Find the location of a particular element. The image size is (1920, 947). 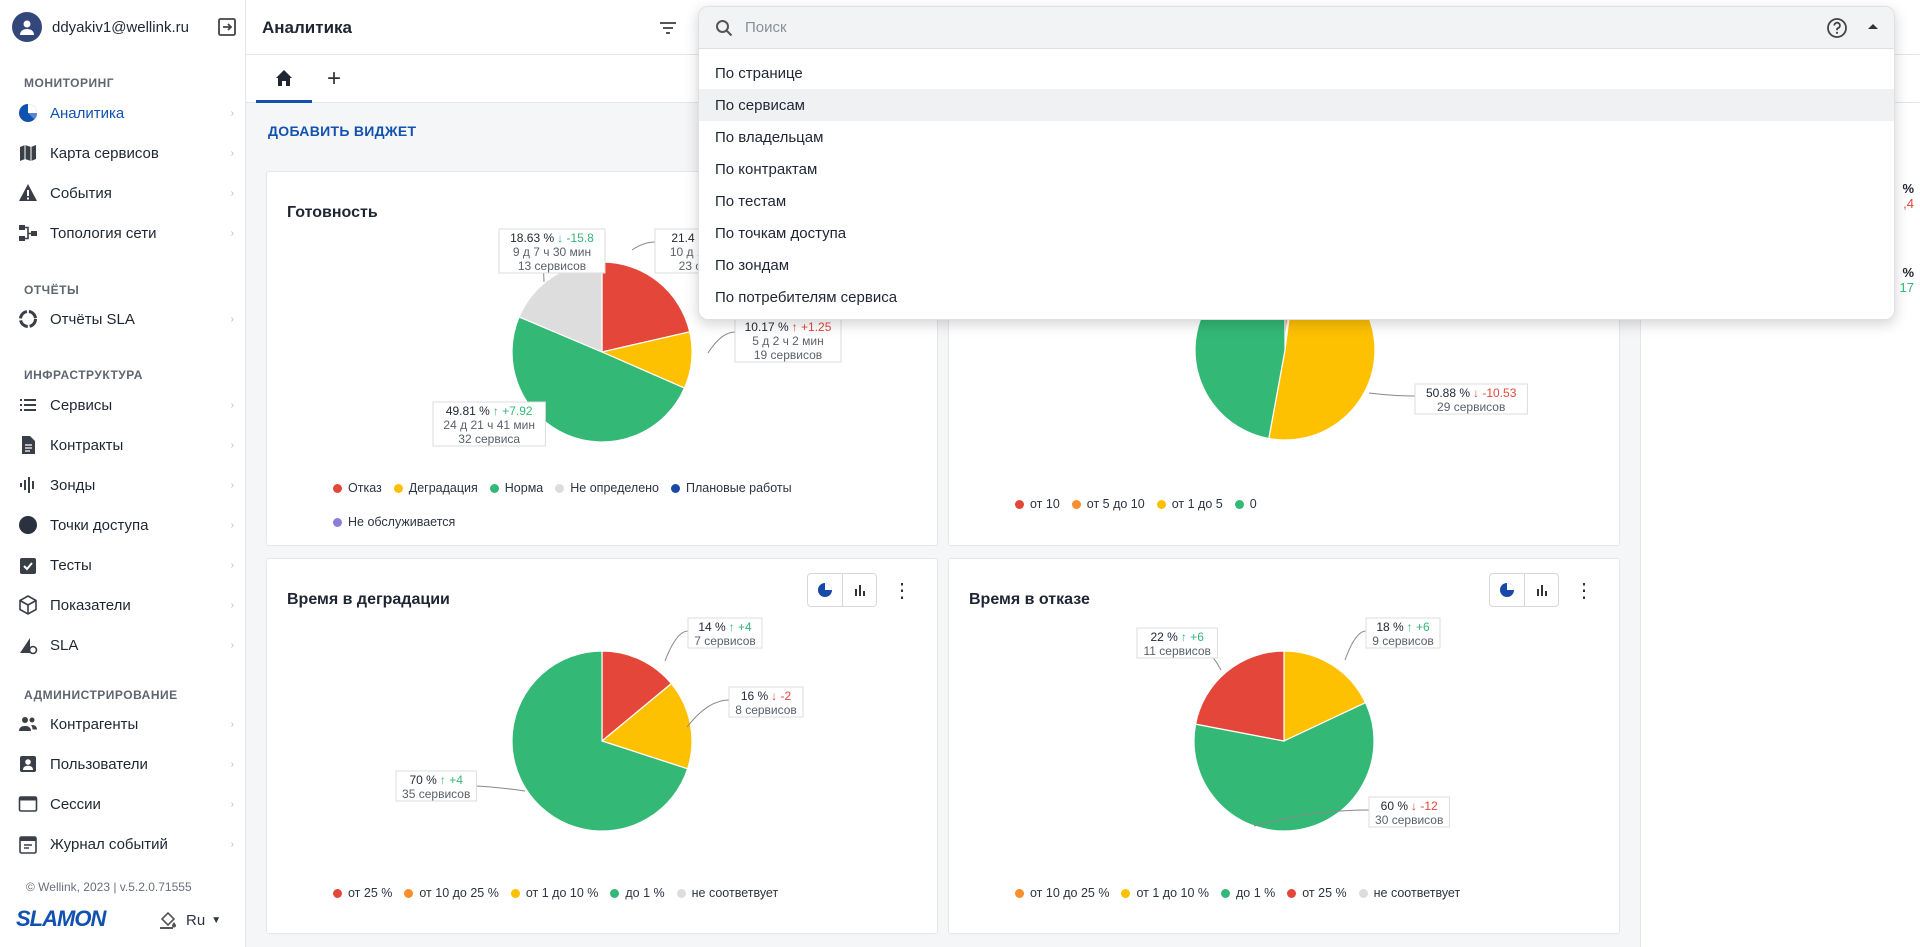

sidebar-item: Сервисы › is located at coordinates (123, 405).